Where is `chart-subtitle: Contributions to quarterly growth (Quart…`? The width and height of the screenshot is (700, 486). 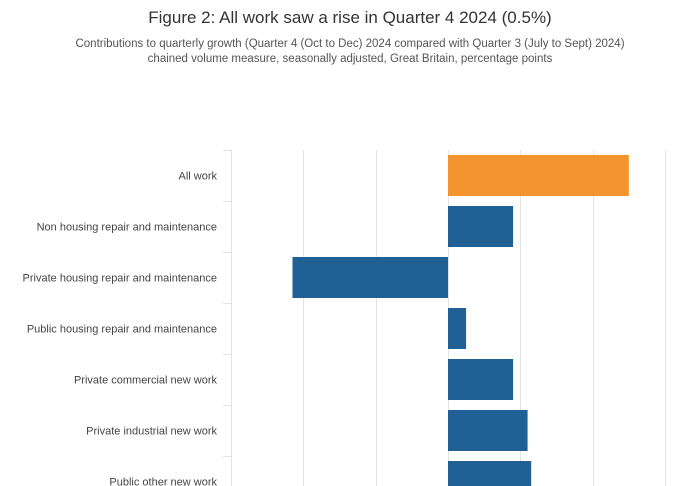 chart-subtitle: Contributions to quarterly growth (Quart… is located at coordinates (350, 52).